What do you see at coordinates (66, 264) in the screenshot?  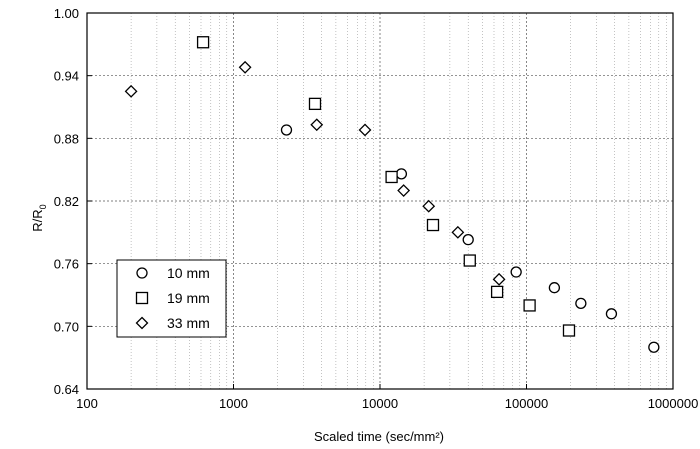 I see `y-tick-label: 0.76` at bounding box center [66, 264].